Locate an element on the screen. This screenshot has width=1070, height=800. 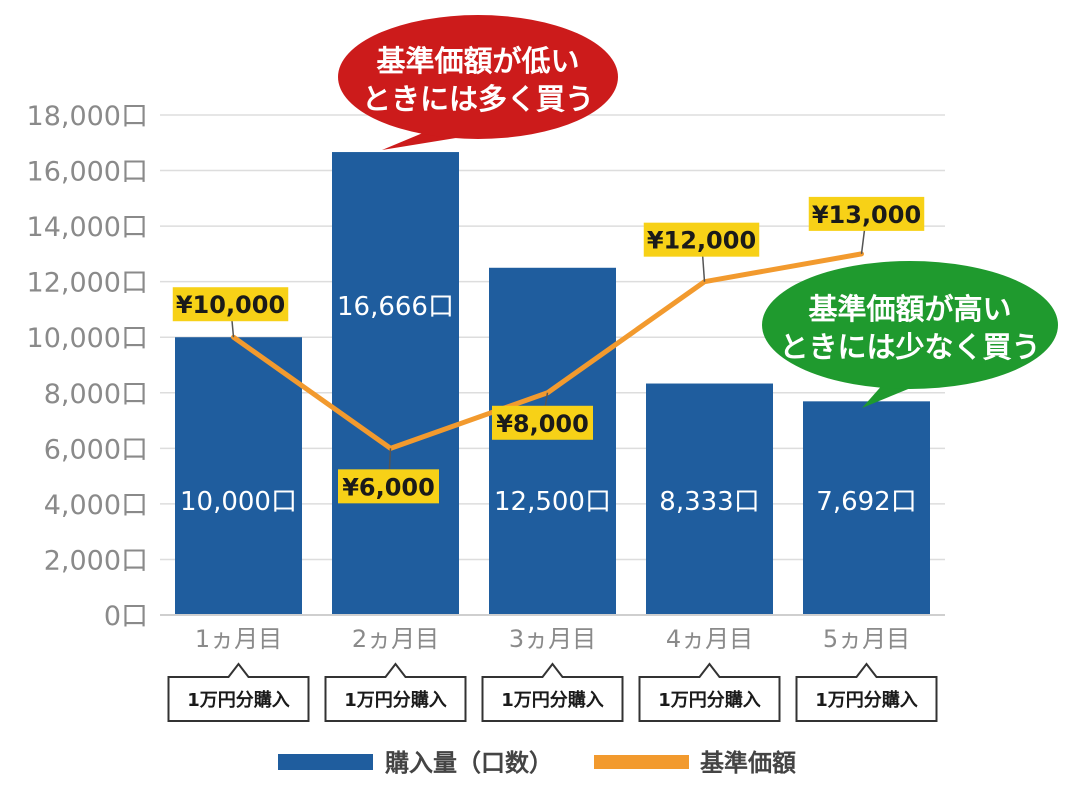
bar-value-label: 16,666口 is located at coordinates (395, 307).